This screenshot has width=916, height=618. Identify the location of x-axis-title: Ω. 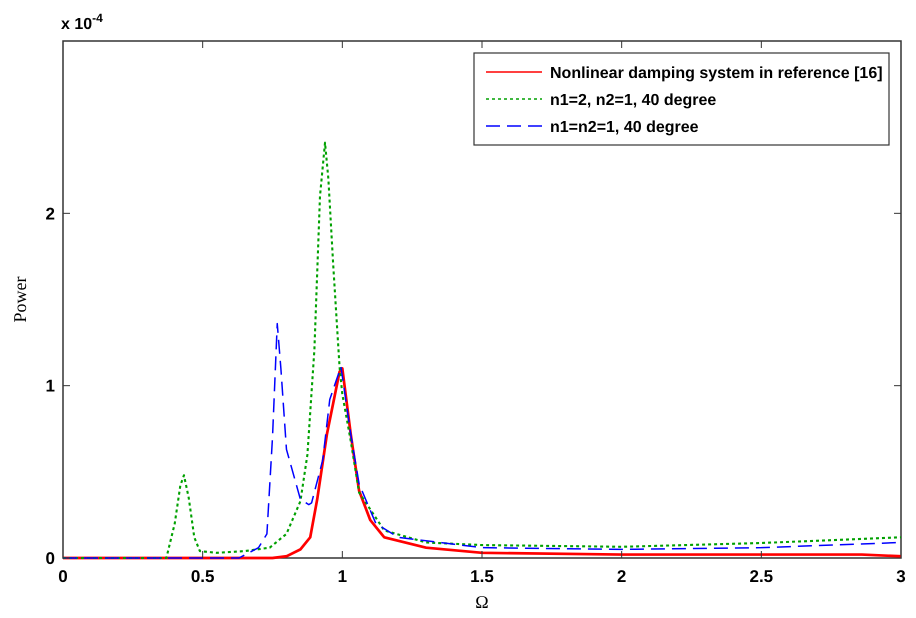
(482, 602).